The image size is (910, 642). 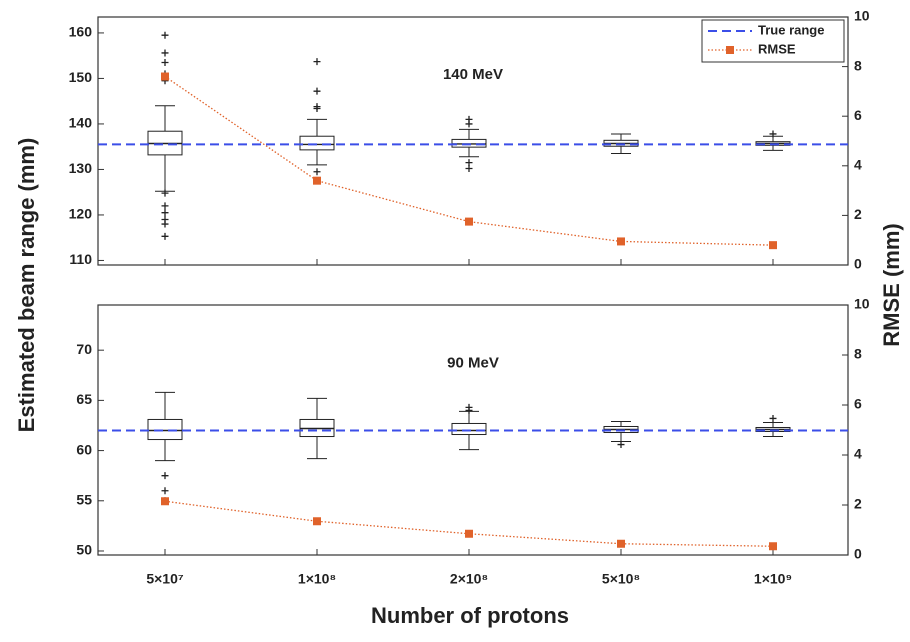 What do you see at coordinates (81, 123) in the screenshot?
I see `y-tick-label: 140` at bounding box center [81, 123].